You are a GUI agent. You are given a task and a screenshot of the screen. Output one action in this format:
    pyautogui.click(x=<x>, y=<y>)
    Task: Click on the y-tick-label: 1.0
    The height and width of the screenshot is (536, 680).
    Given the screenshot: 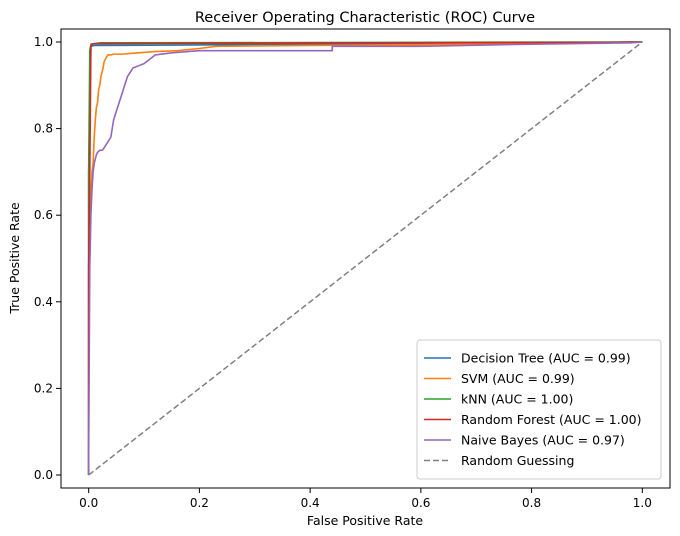 What is the action you would take?
    pyautogui.click(x=43, y=42)
    